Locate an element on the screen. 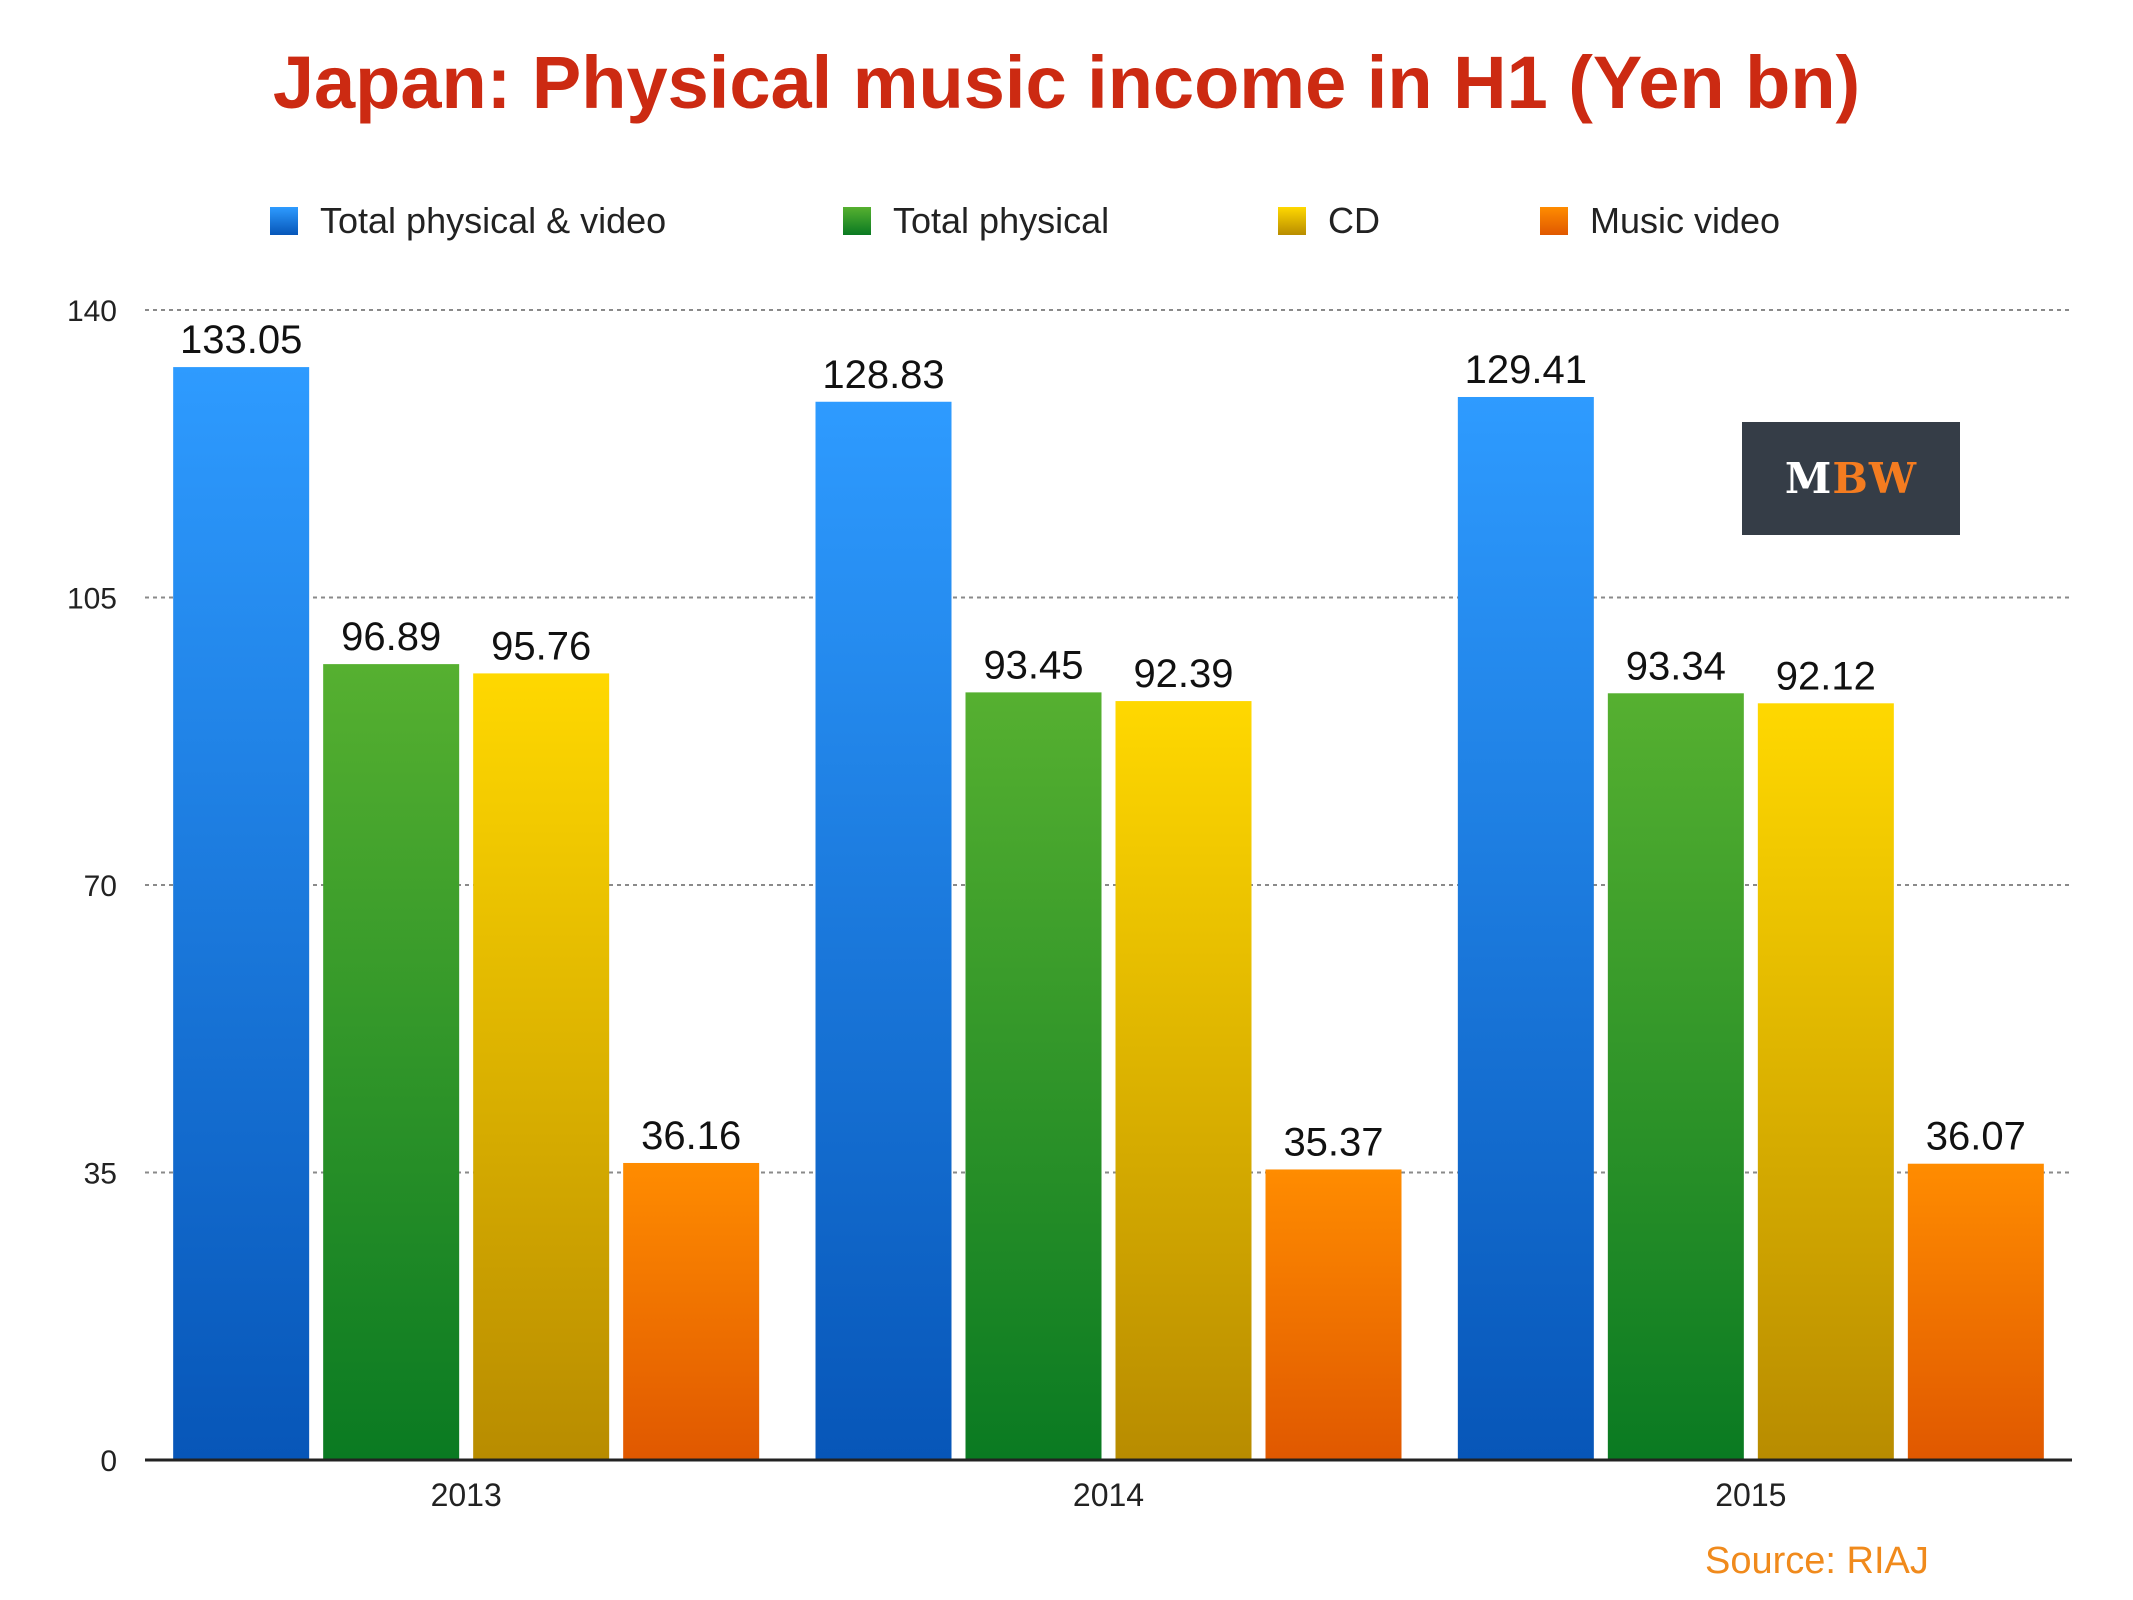 The width and height of the screenshot is (2133, 1600). data-label: 128.83 is located at coordinates (883, 375).